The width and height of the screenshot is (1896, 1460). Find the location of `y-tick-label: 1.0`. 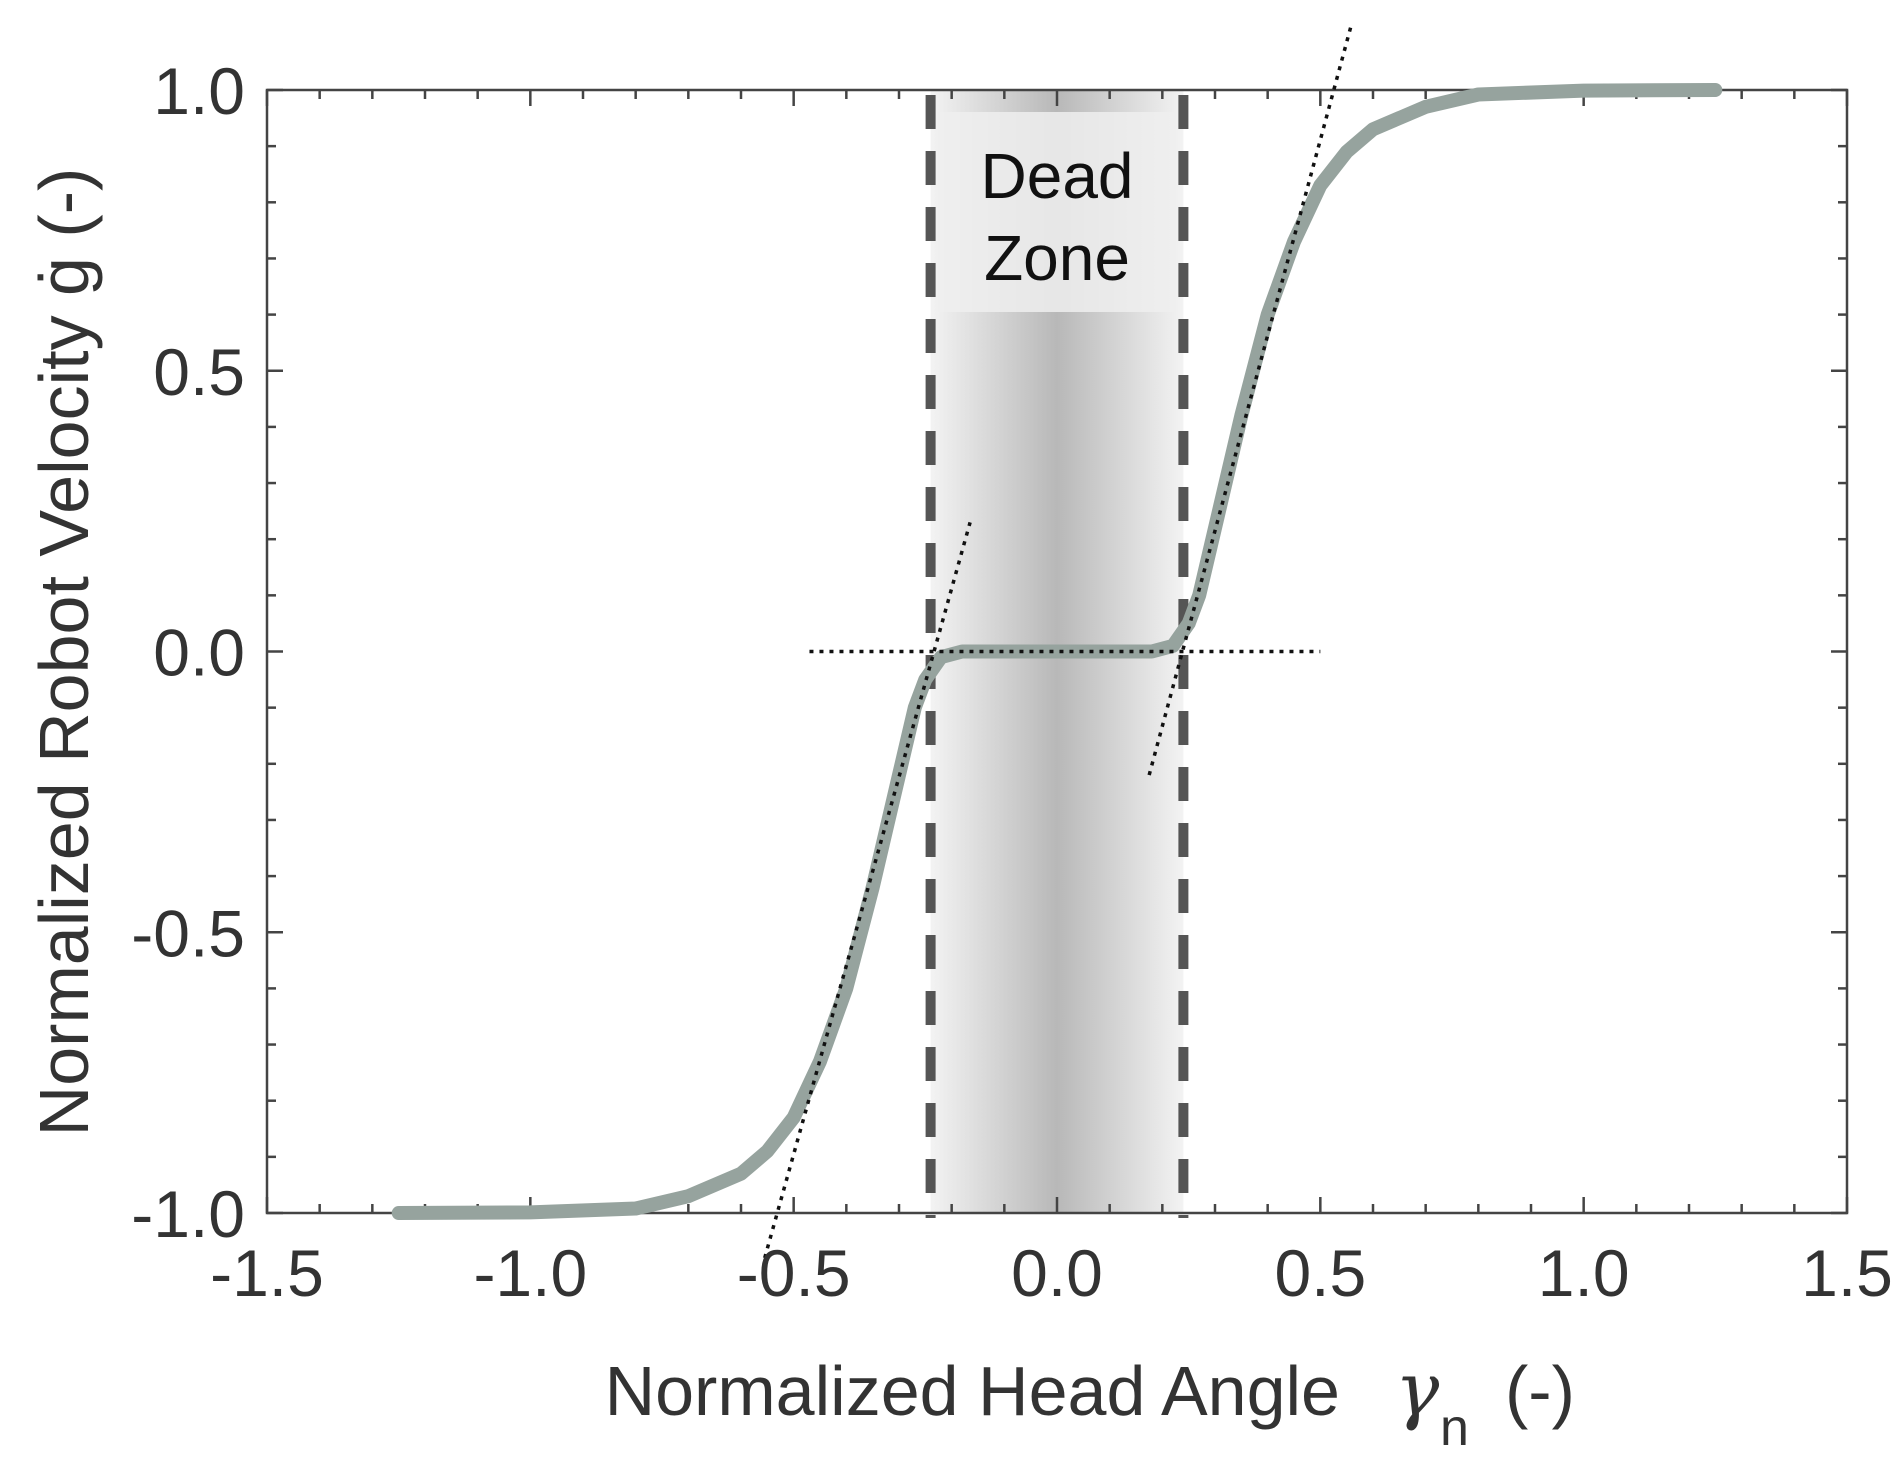

y-tick-label: 1.0 is located at coordinates (199, 91).